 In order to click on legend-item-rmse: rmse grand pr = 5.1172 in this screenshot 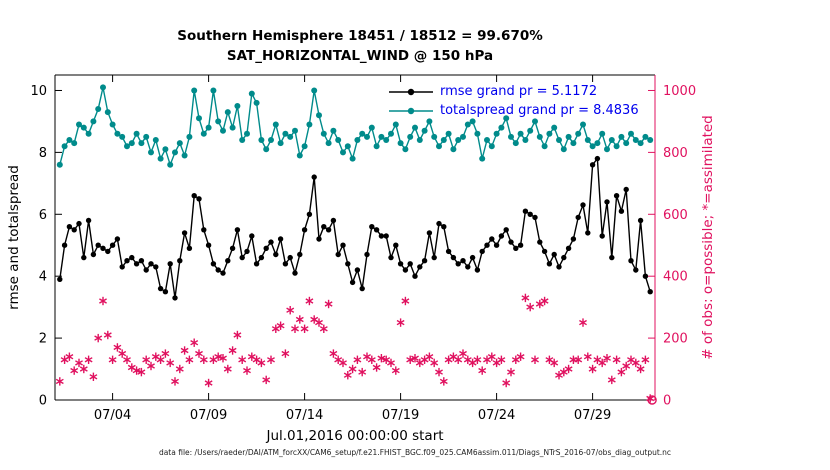, I will do `click(513, 91)`.